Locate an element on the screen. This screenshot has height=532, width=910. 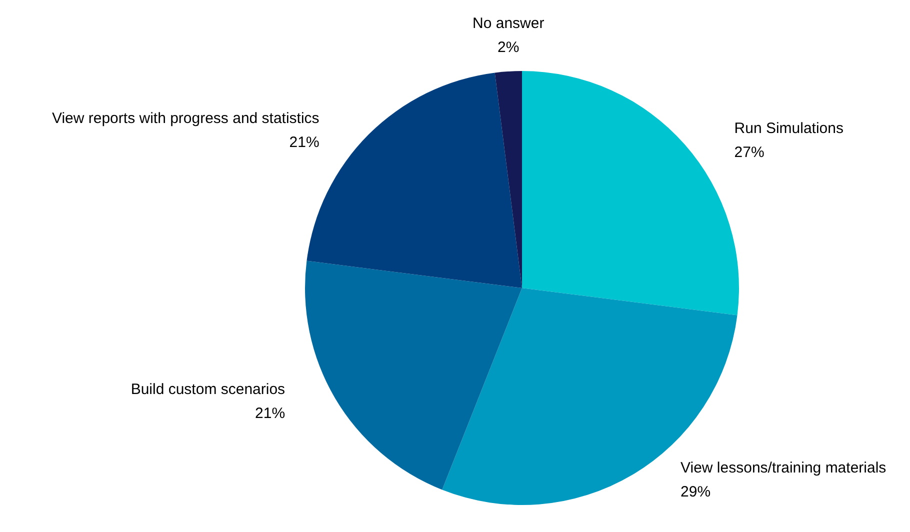
slice-label: Build custom scenarios is located at coordinates (208, 389).